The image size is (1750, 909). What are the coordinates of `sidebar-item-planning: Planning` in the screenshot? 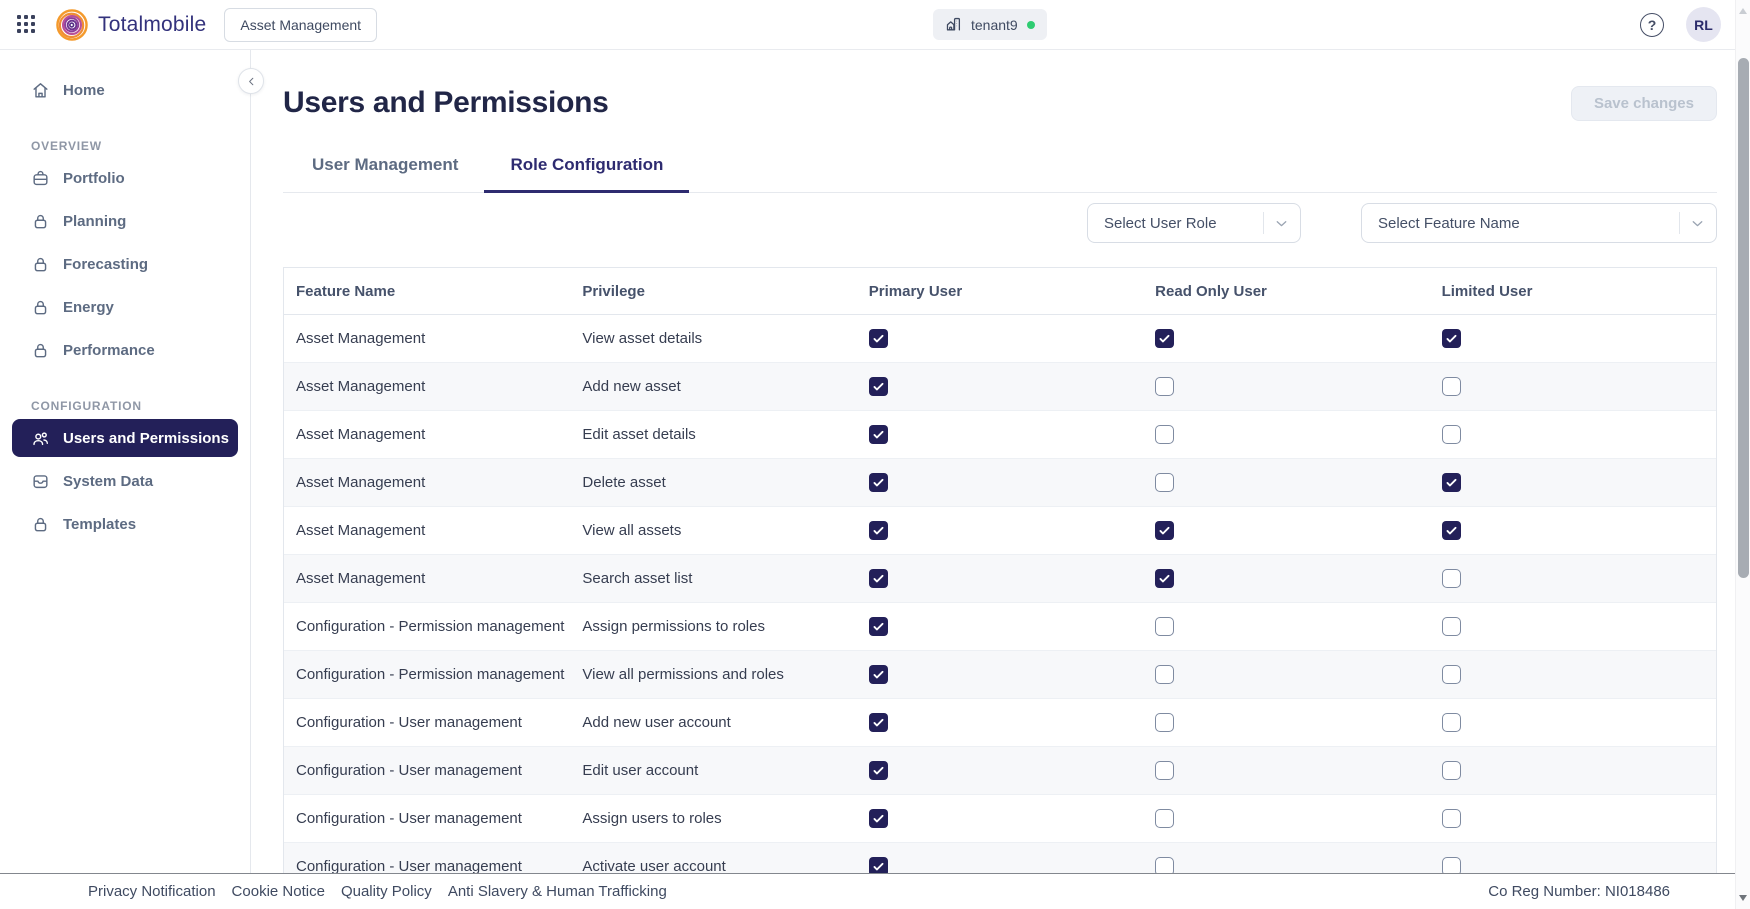 It's located at (125, 221).